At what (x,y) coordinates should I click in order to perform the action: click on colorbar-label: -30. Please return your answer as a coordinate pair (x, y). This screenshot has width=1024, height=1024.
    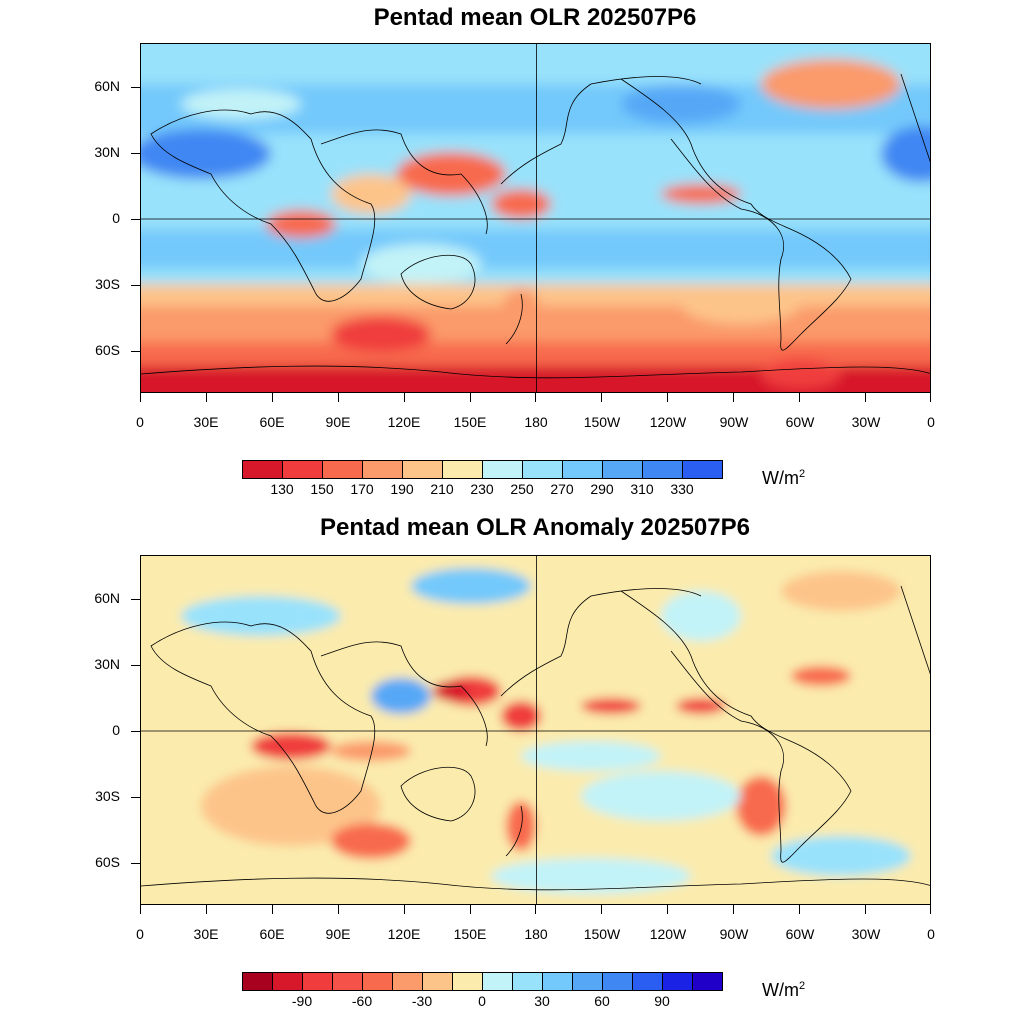
    Looking at the image, I should click on (422, 1001).